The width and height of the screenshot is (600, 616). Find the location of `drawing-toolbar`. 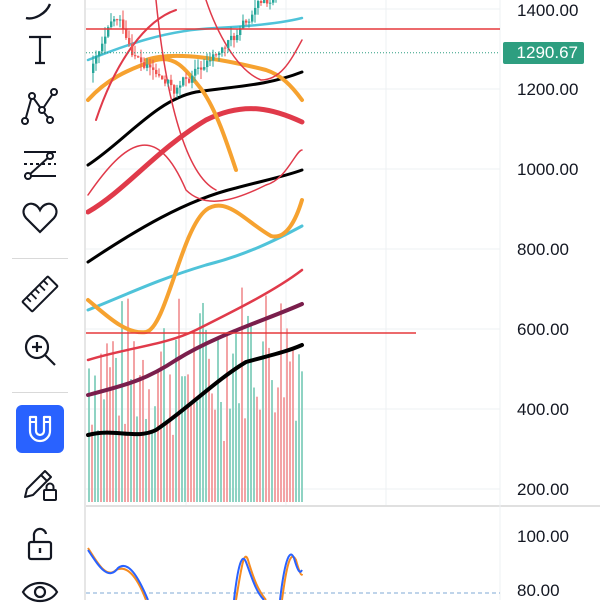

drawing-toolbar is located at coordinates (41, 301).